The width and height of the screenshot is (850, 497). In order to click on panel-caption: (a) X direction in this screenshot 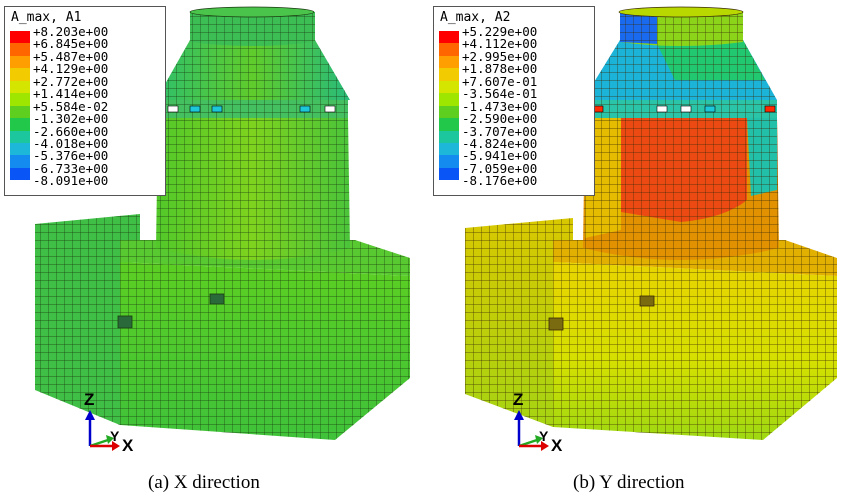, I will do `click(204, 482)`.